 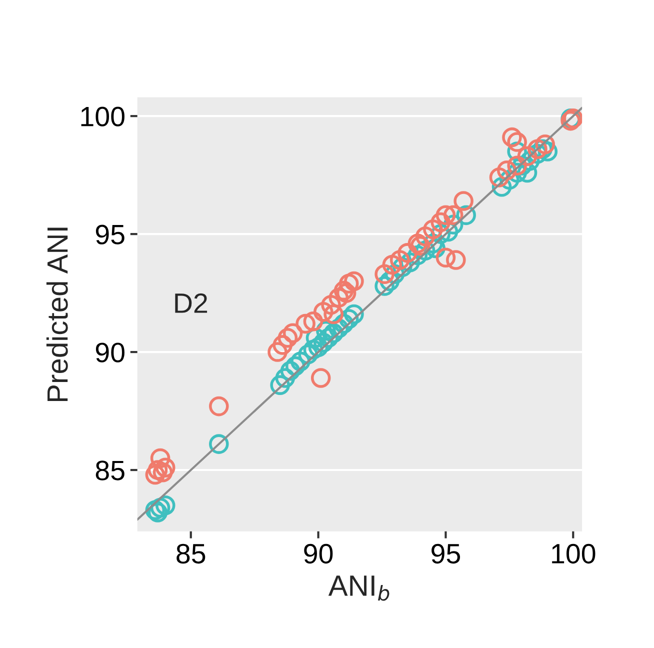 I want to click on y-axis-title: Predicted ANI, so click(x=57, y=315).